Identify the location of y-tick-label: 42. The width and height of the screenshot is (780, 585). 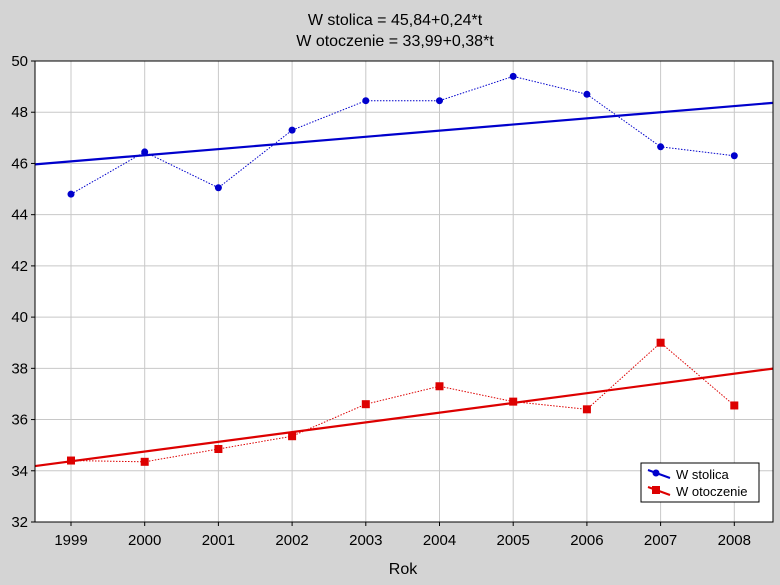
(19, 266).